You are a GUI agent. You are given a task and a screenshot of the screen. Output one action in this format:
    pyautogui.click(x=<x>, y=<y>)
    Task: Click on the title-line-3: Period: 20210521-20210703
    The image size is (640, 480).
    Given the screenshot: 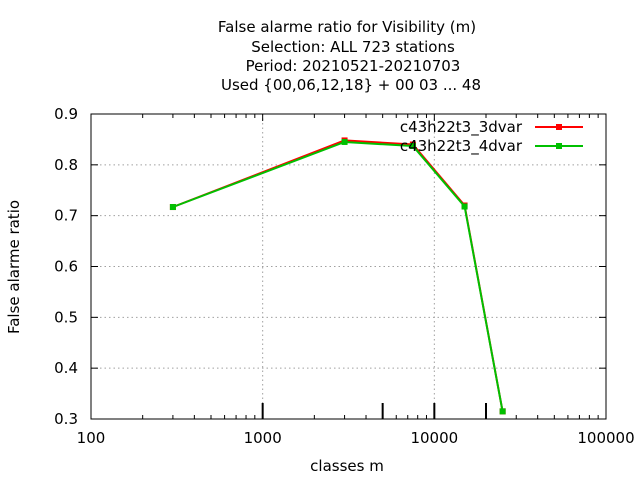 What is the action you would take?
    pyautogui.click(x=353, y=66)
    